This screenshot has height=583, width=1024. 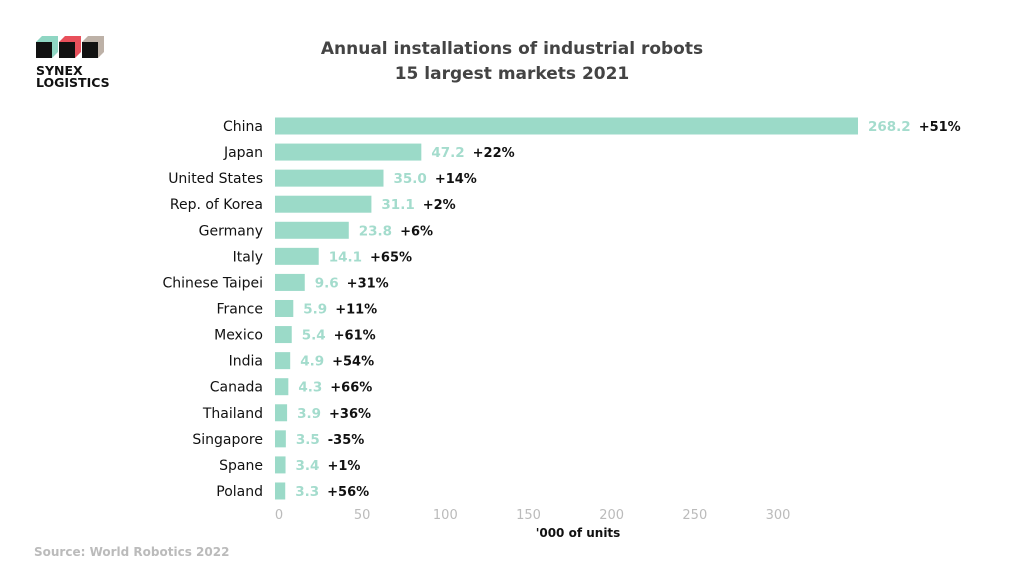 I want to click on value-label: 4.9, so click(x=312, y=362).